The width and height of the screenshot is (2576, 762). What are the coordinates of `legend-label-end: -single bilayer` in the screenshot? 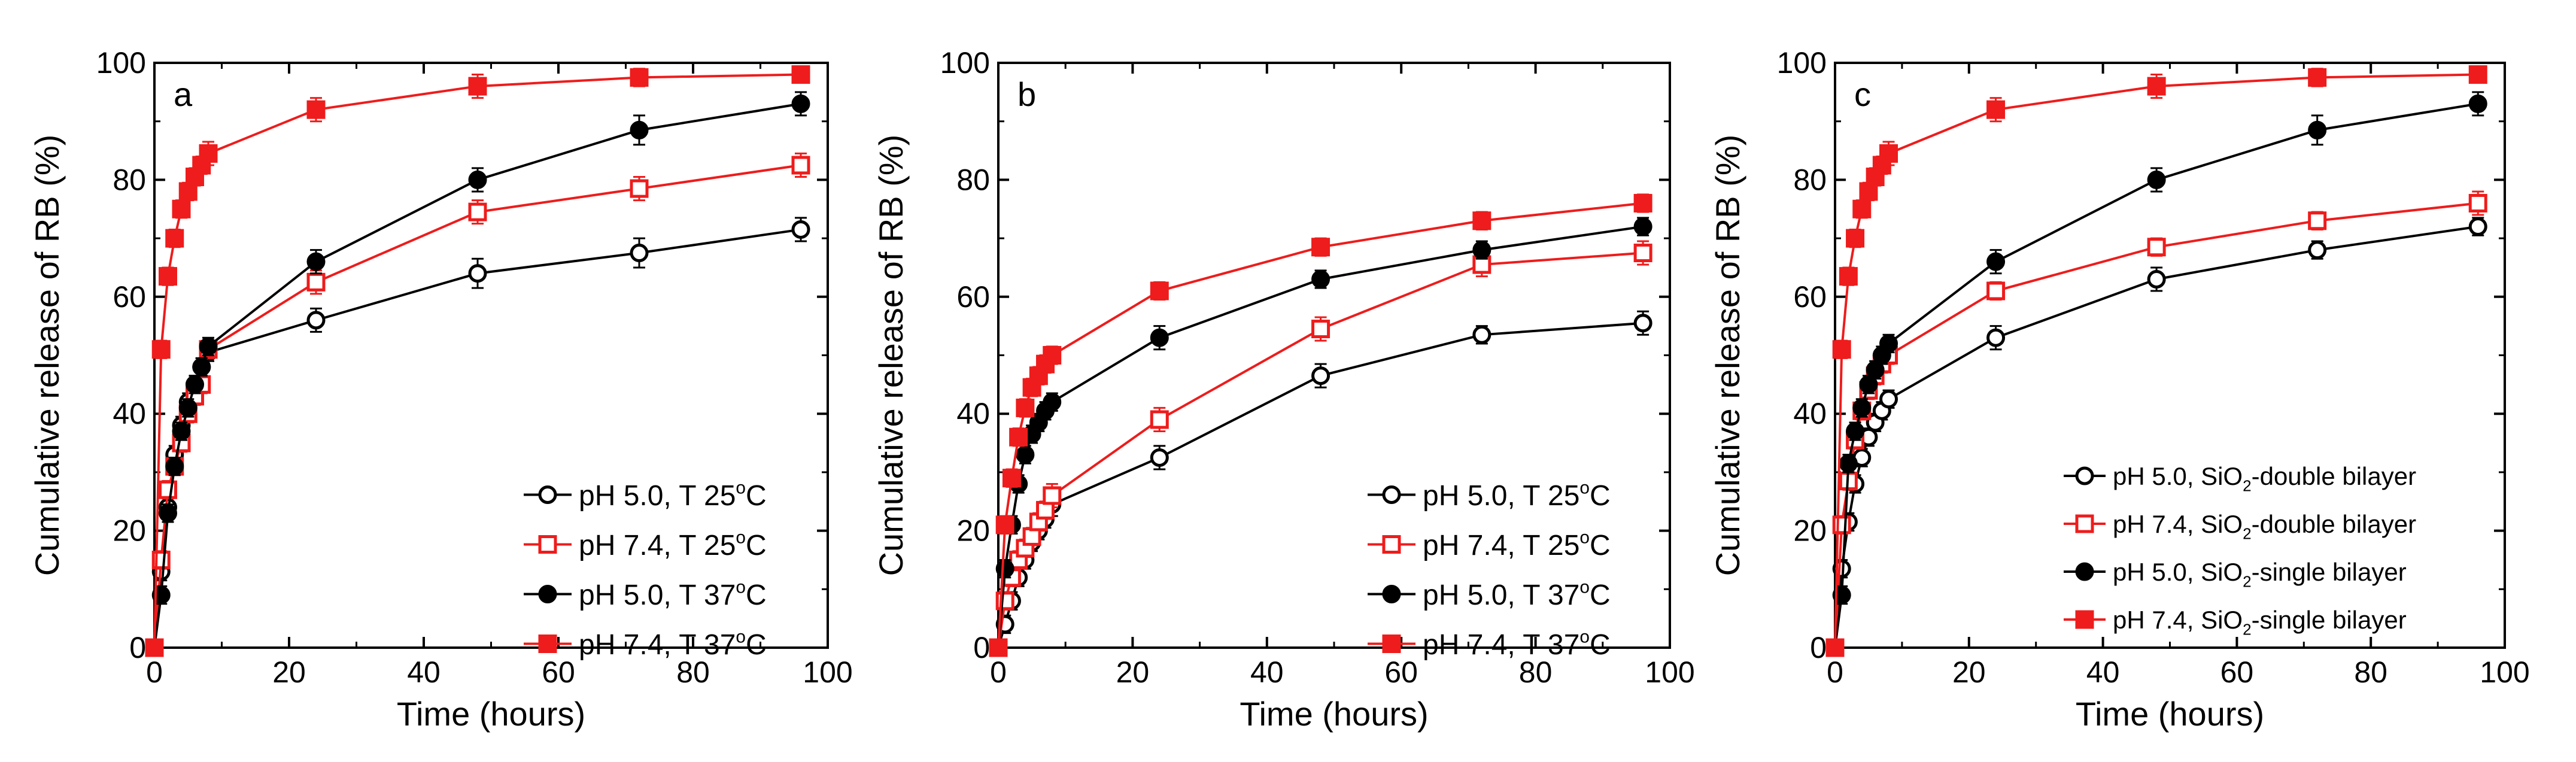 It's located at (2329, 572).